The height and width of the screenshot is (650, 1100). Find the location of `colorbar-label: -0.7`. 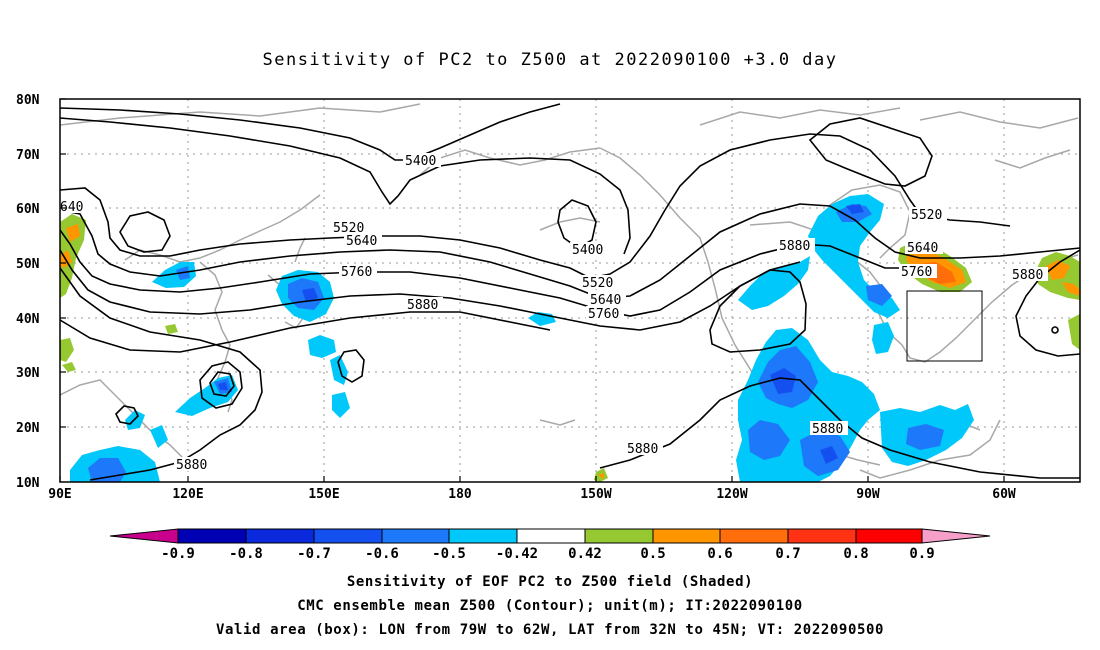

colorbar-label: -0.7 is located at coordinates (314, 554).